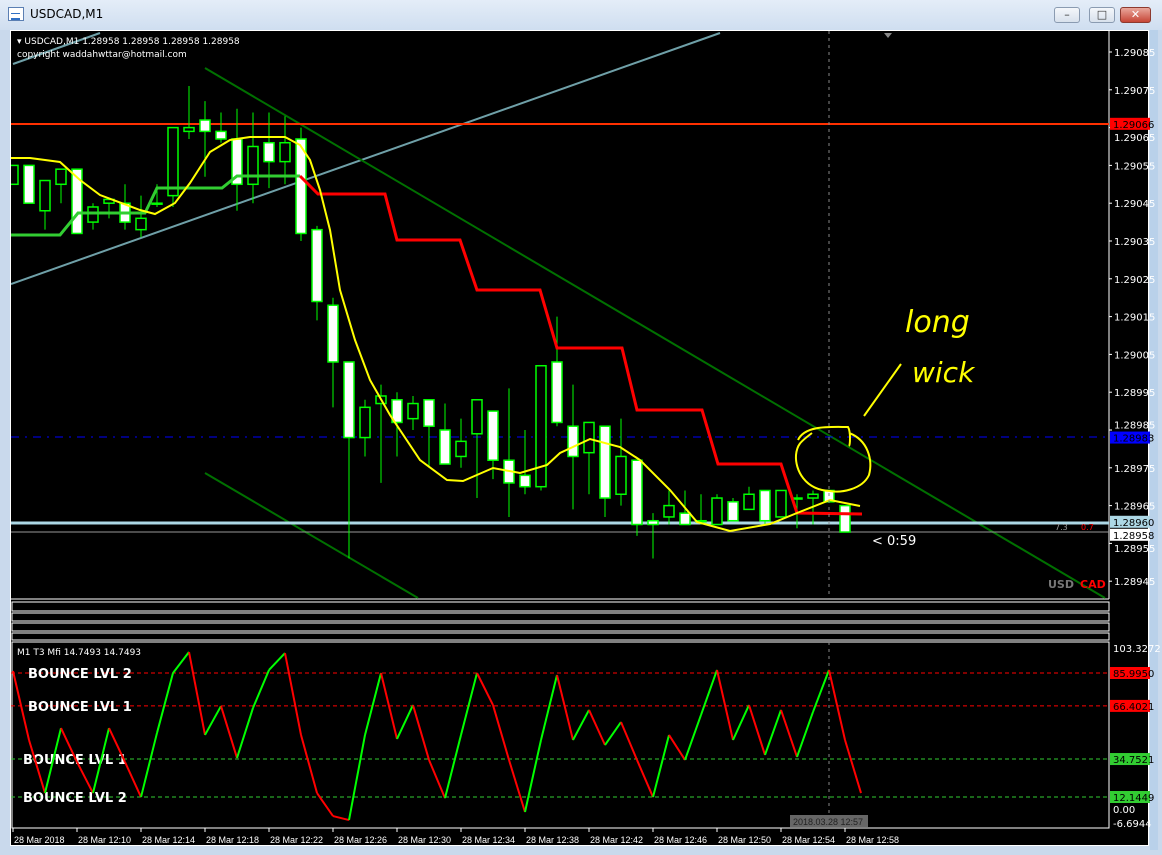  What do you see at coordinates (1133, 523) in the screenshot?
I see `price-badge-label: 1.28960` at bounding box center [1133, 523].